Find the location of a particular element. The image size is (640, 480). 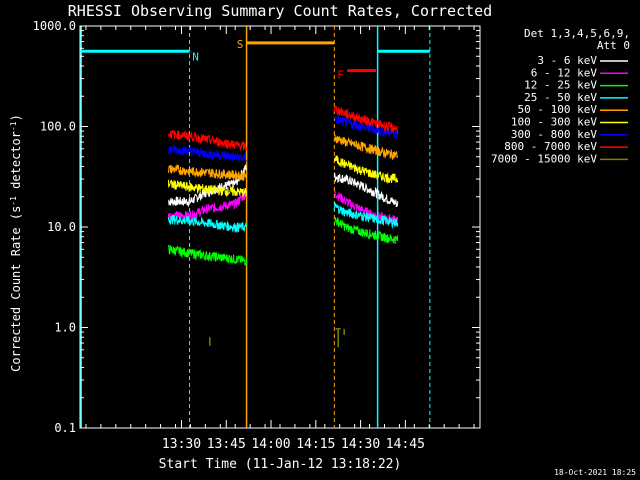

y-tick-label: 100.0 is located at coordinates (58, 127).